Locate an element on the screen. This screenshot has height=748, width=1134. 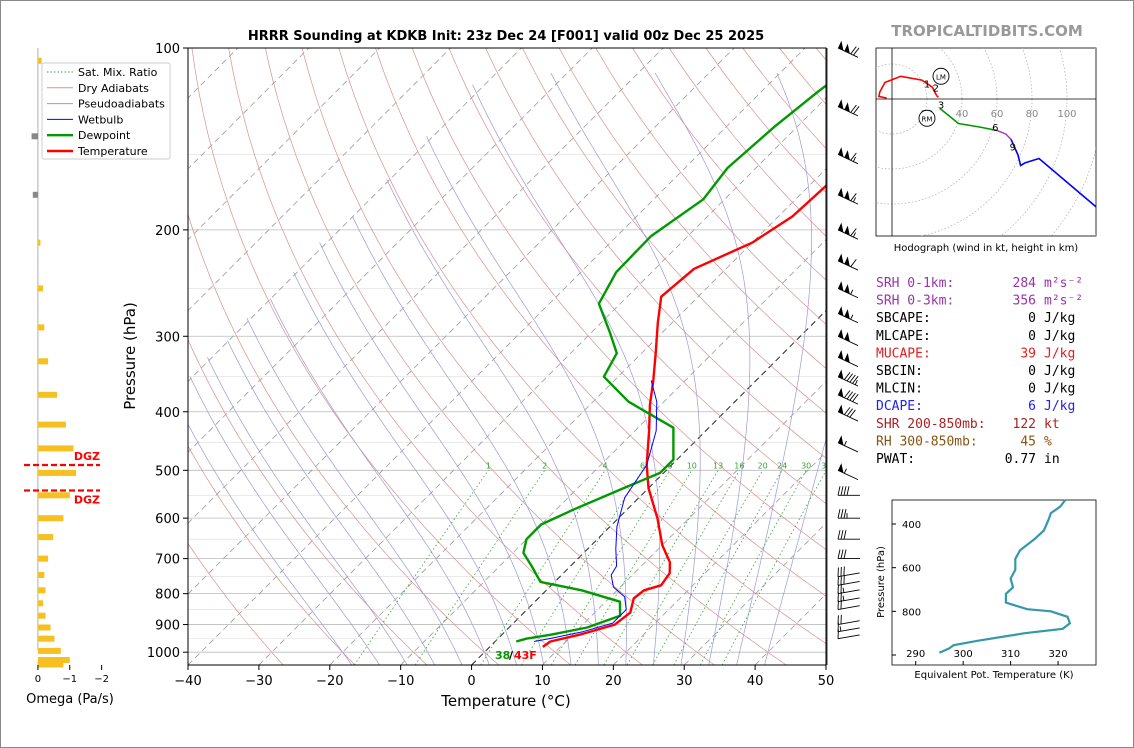
thetae-x-label: Equivalent Pot. Temperature (K) is located at coordinates (993, 675).